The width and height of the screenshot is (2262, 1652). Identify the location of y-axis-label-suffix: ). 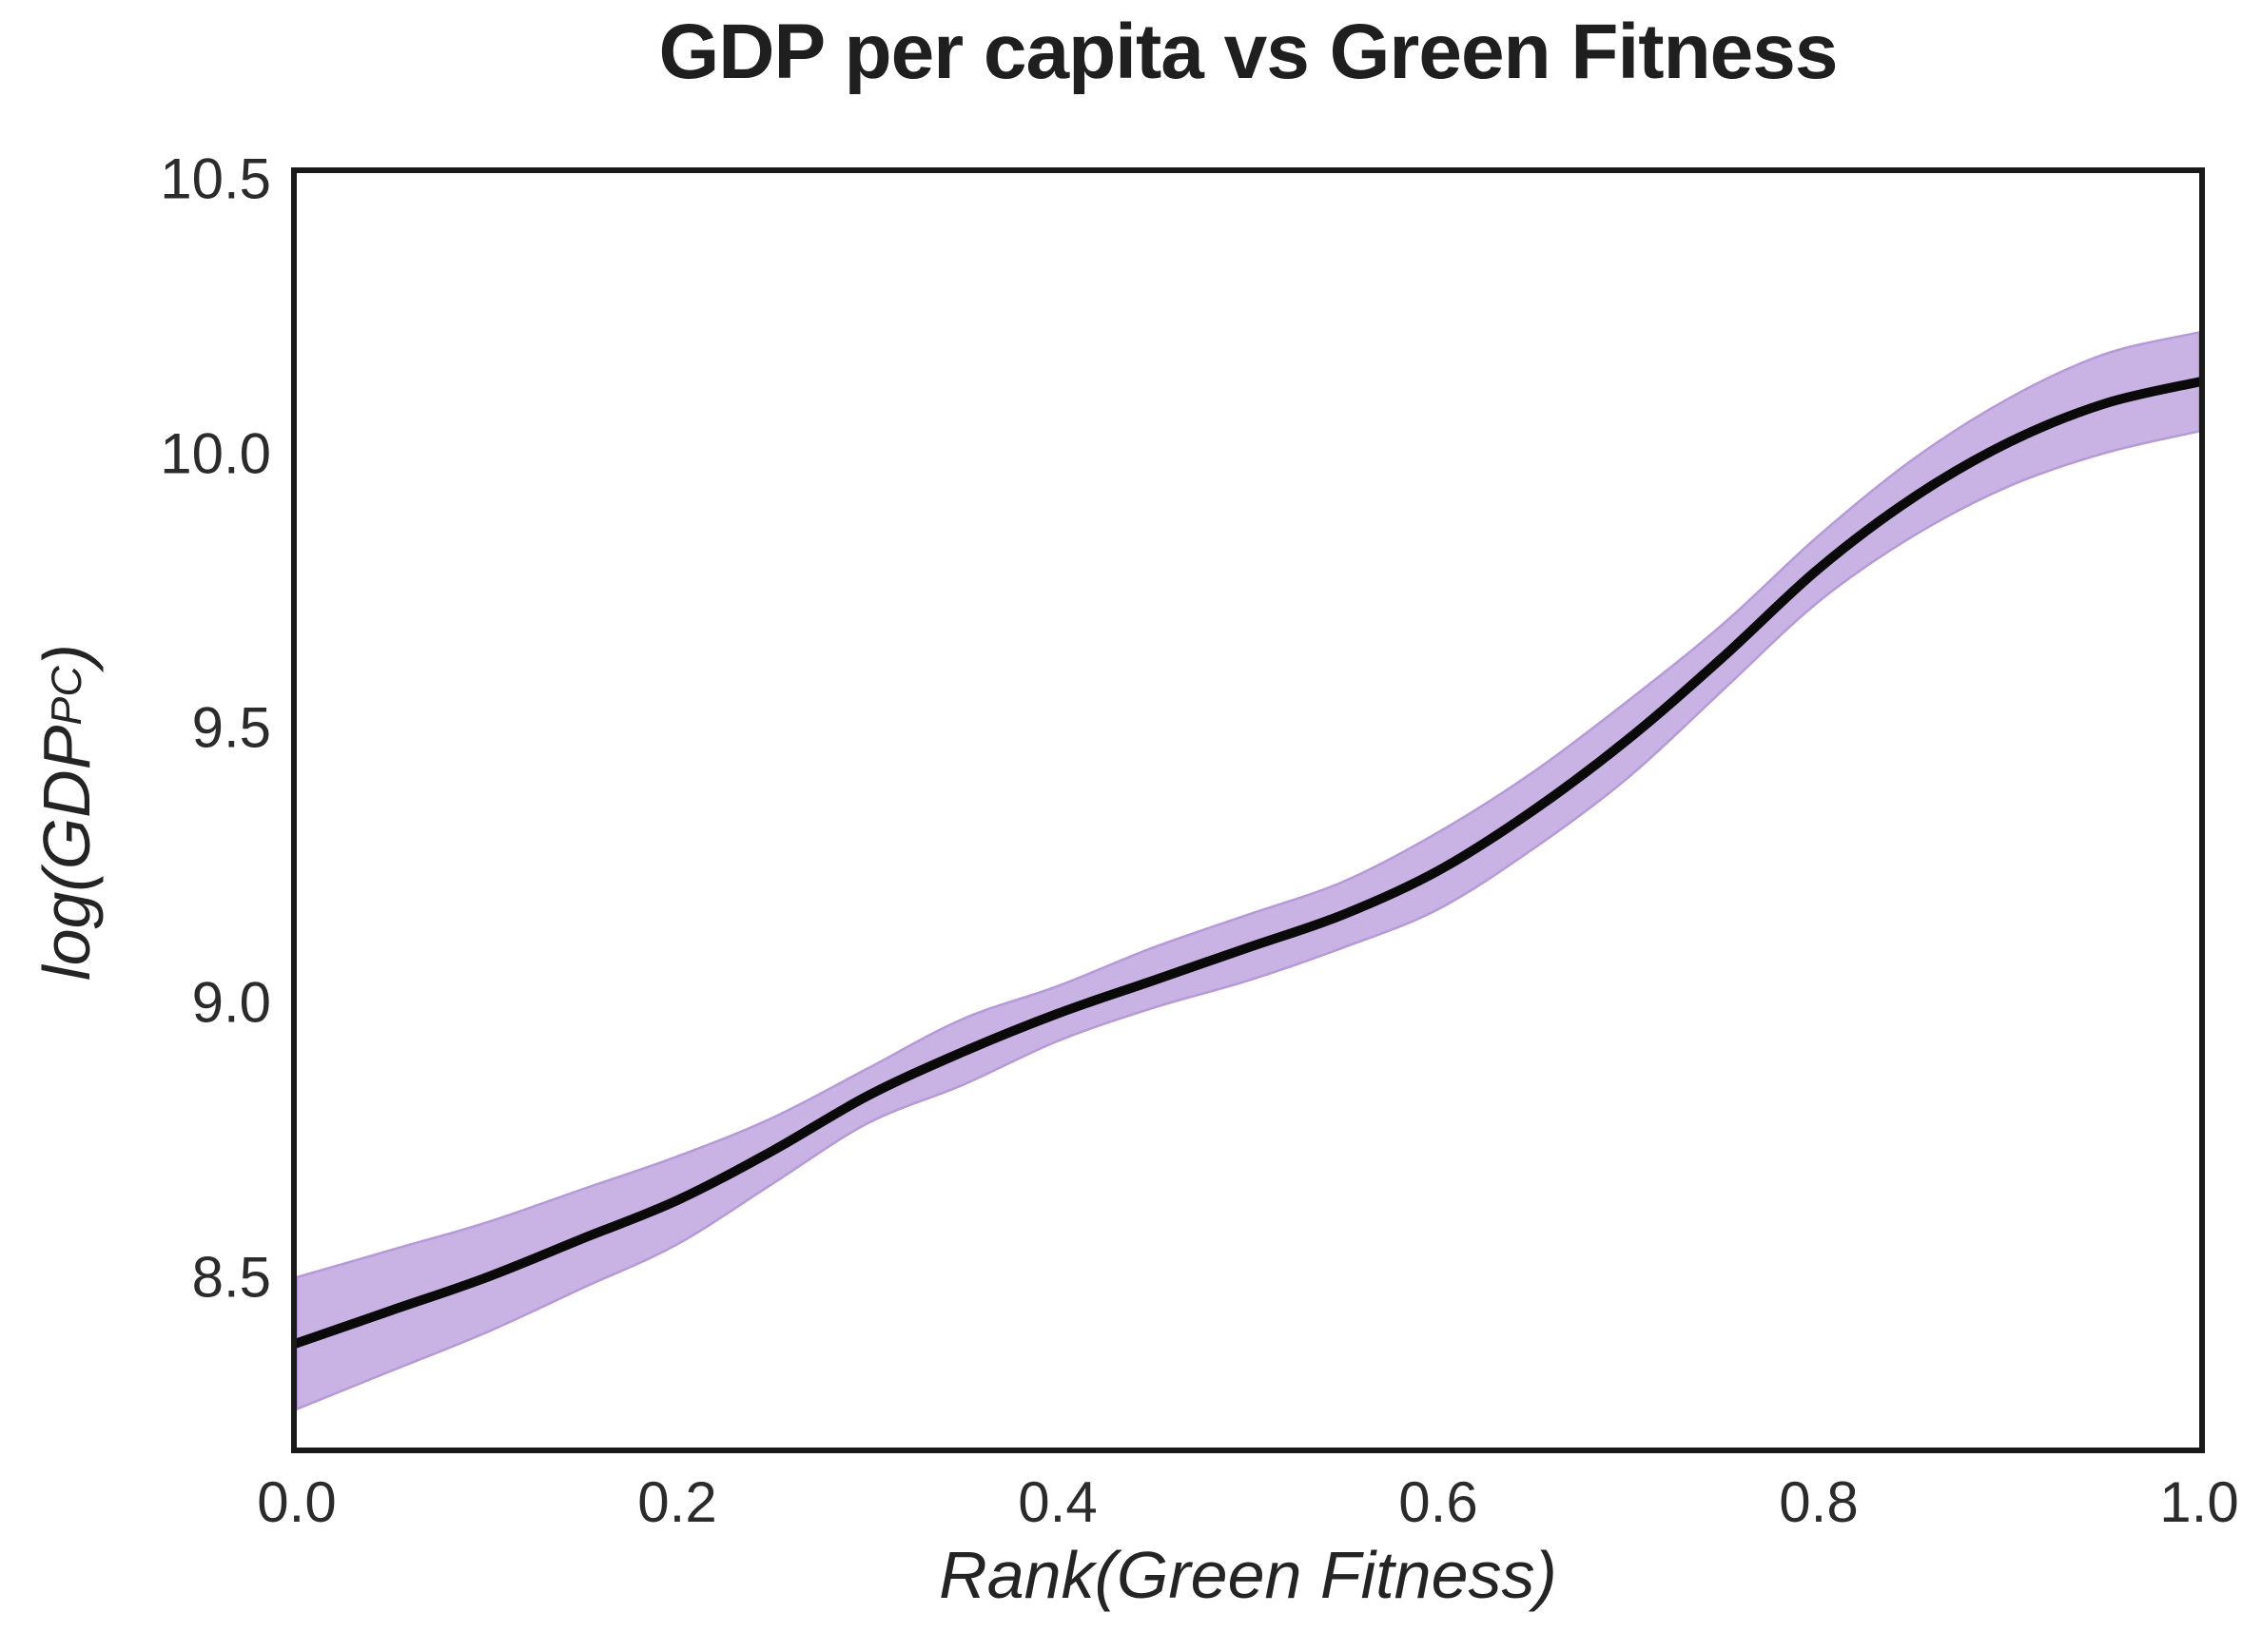
(66, 655).